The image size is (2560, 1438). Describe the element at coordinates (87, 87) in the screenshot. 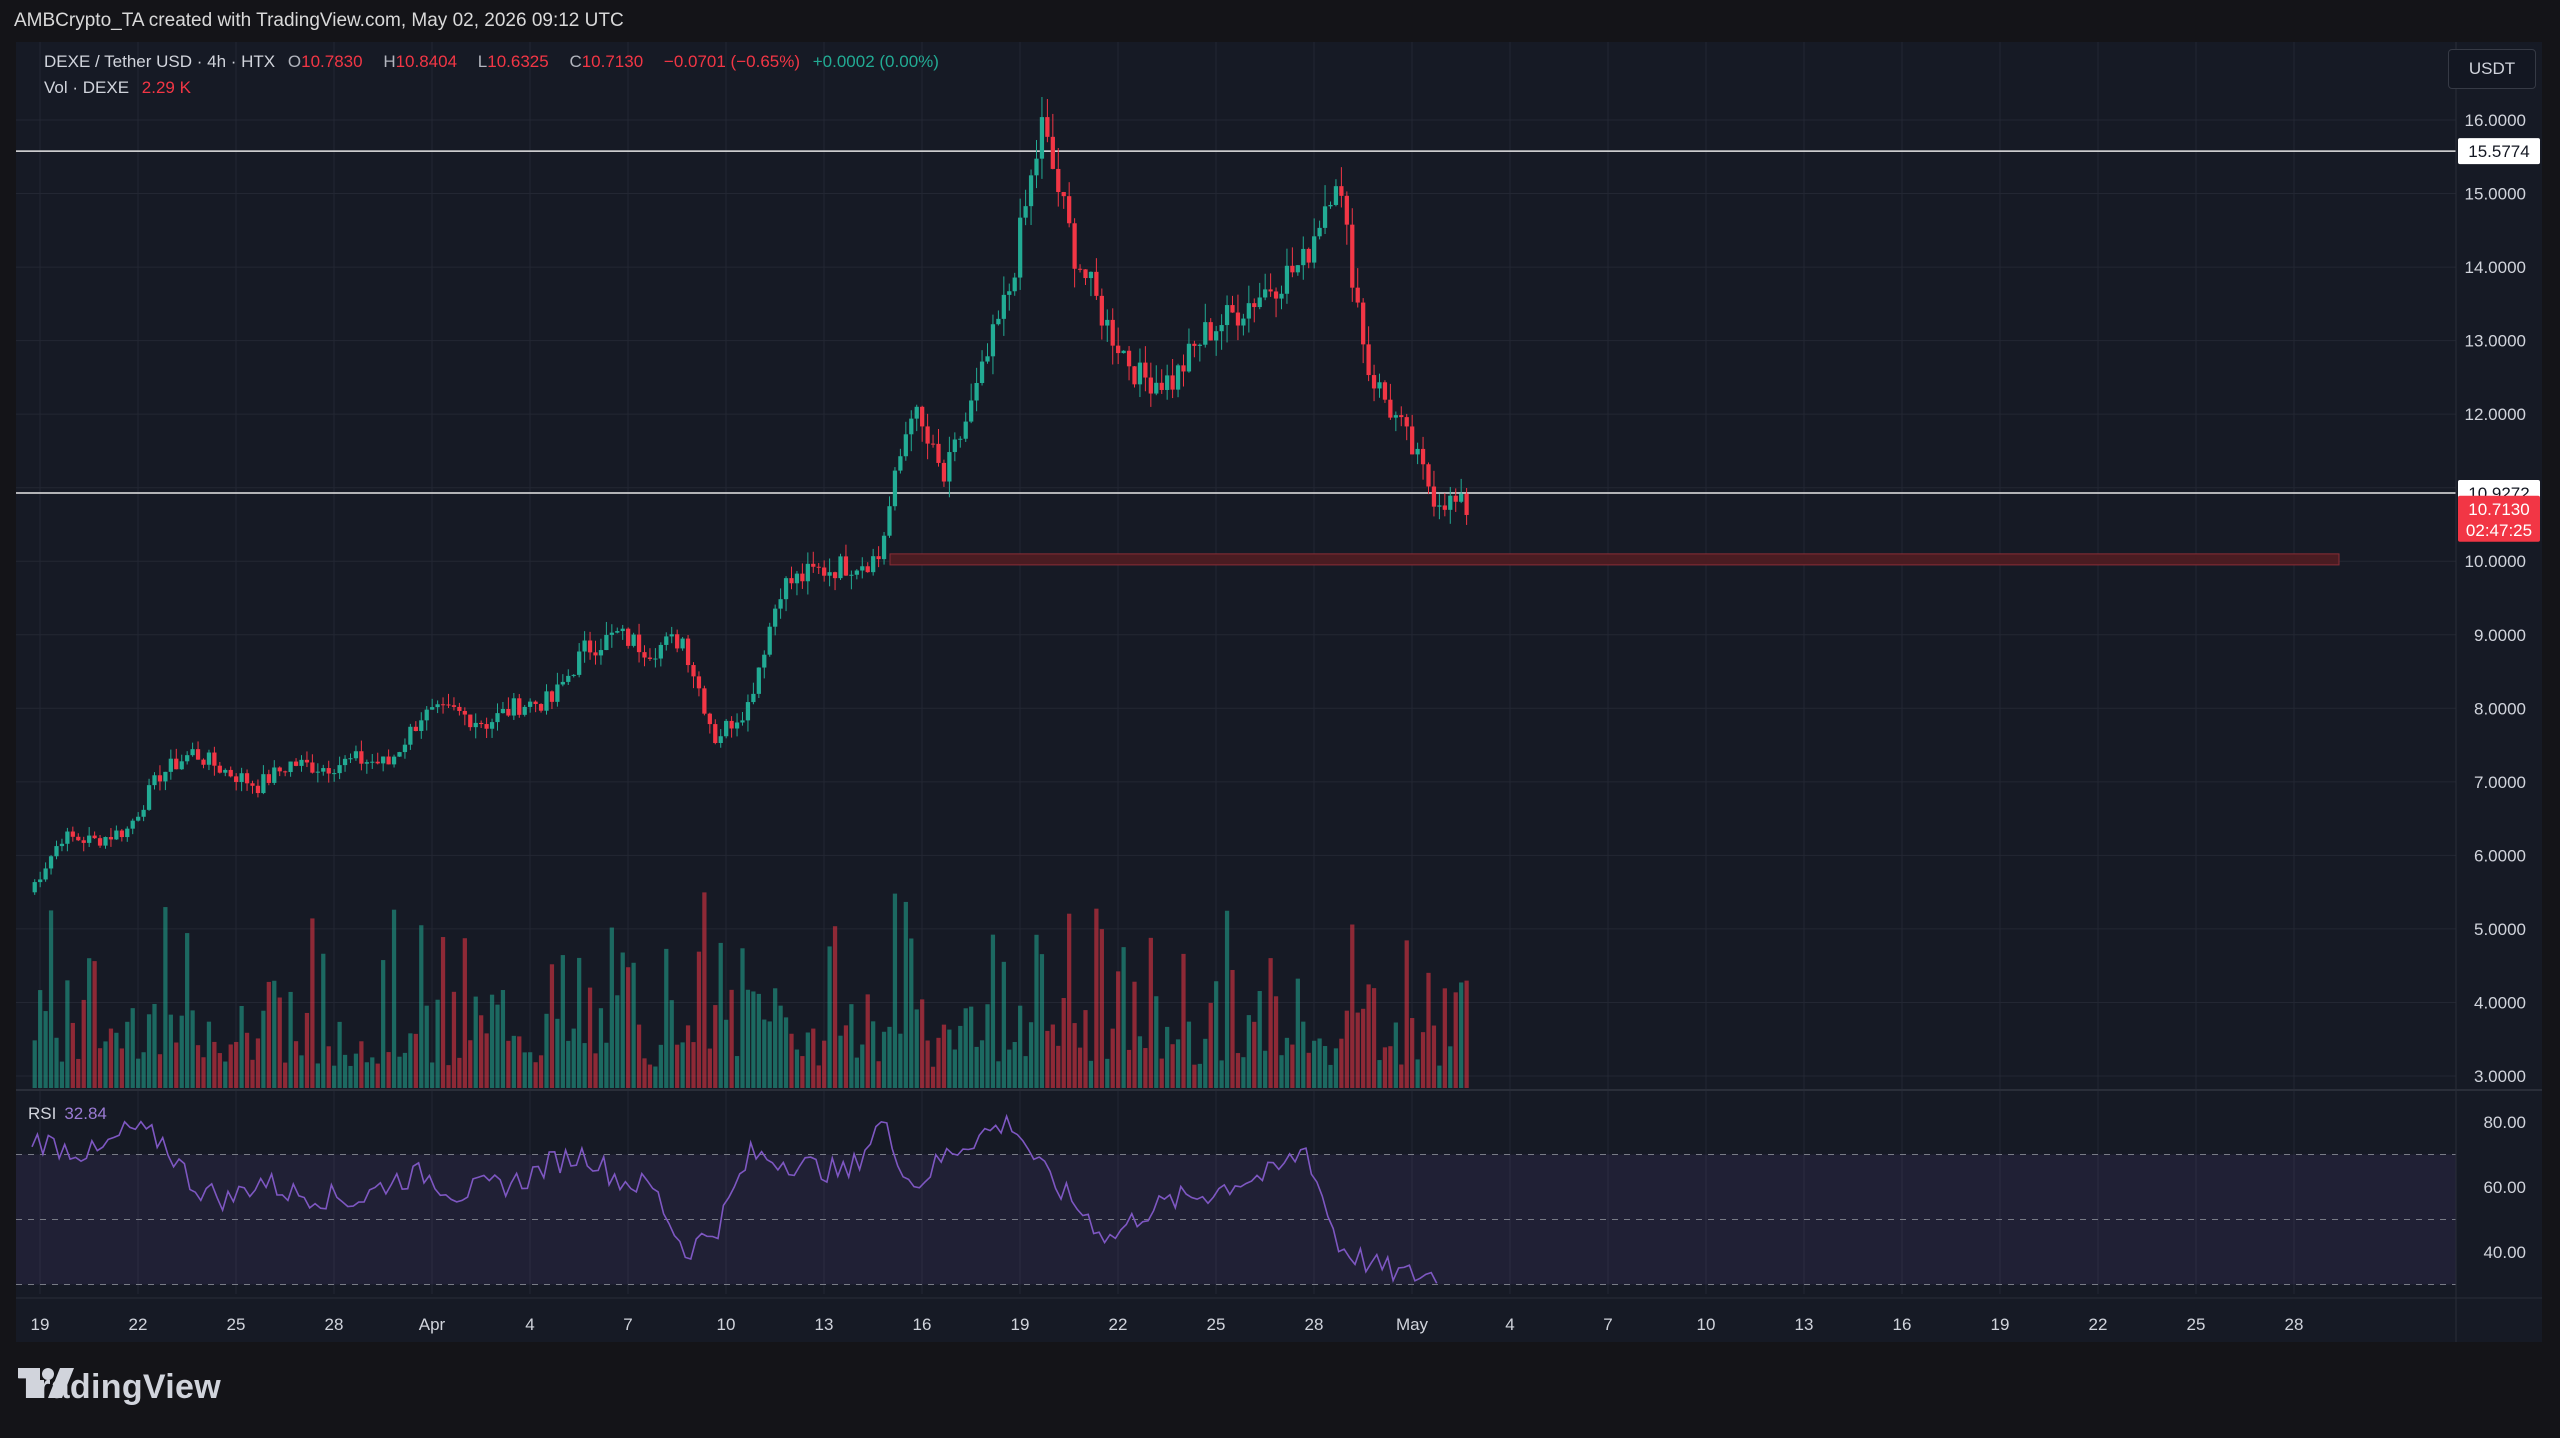

I see `volume-label: Vol · DEXE` at that location.